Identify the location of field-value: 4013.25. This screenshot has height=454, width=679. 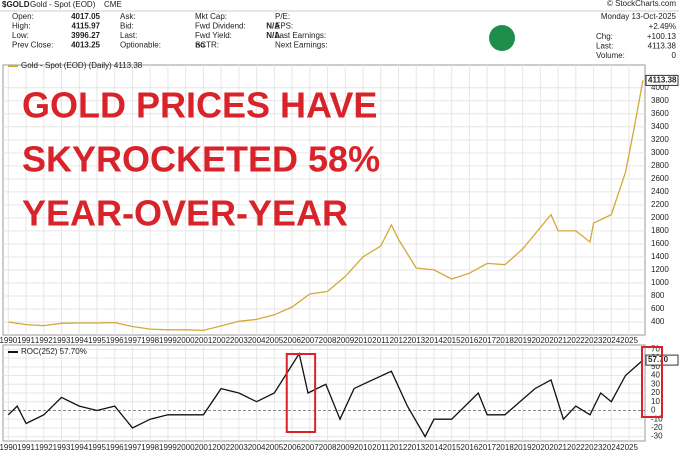
(85, 45).